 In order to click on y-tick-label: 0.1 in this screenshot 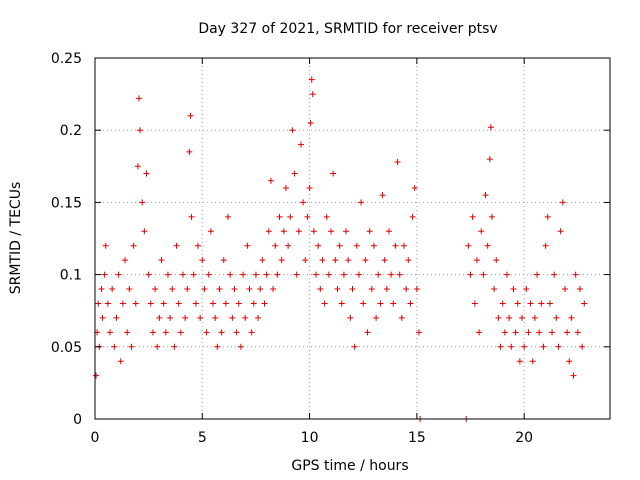, I will do `click(71, 276)`.